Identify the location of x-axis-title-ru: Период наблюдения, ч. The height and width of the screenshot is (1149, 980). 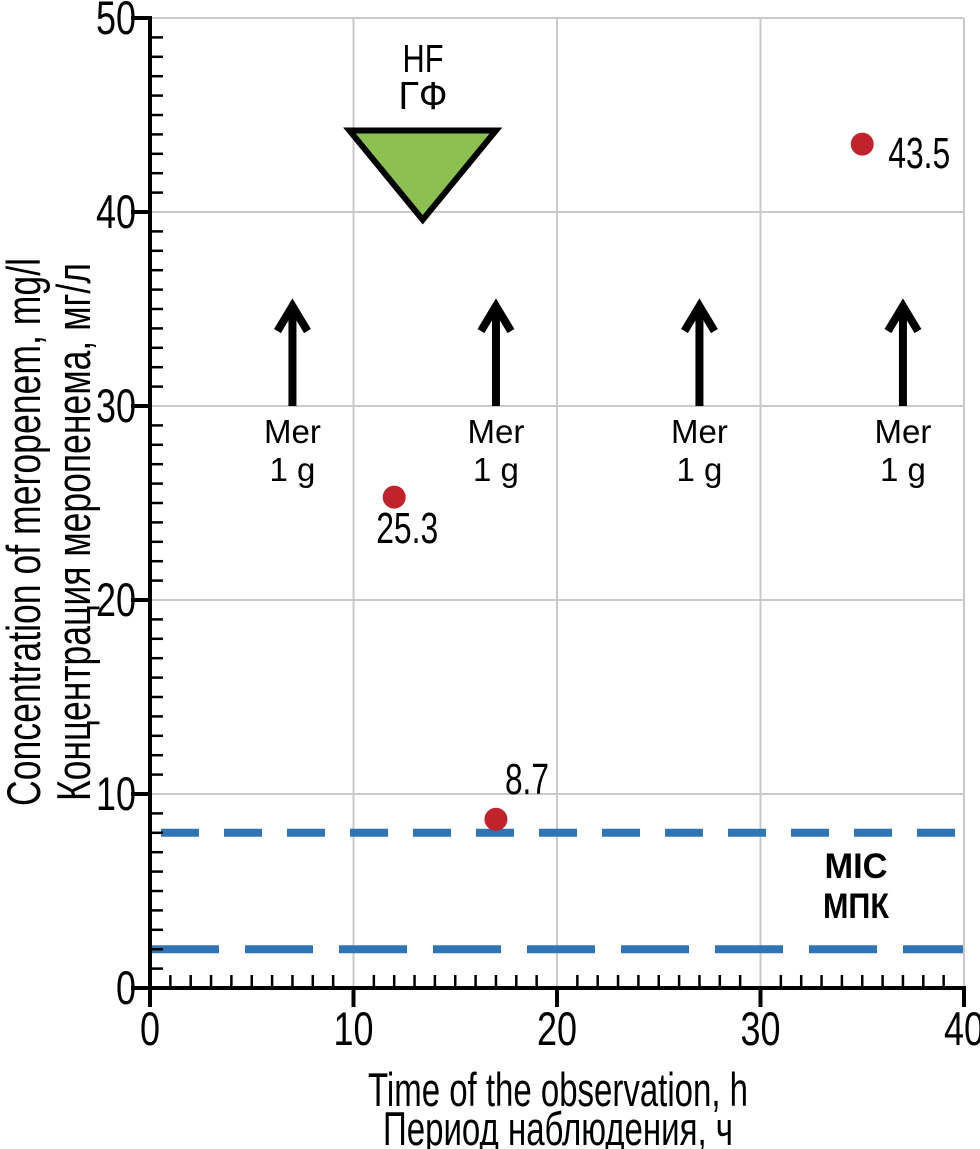
(558, 1125).